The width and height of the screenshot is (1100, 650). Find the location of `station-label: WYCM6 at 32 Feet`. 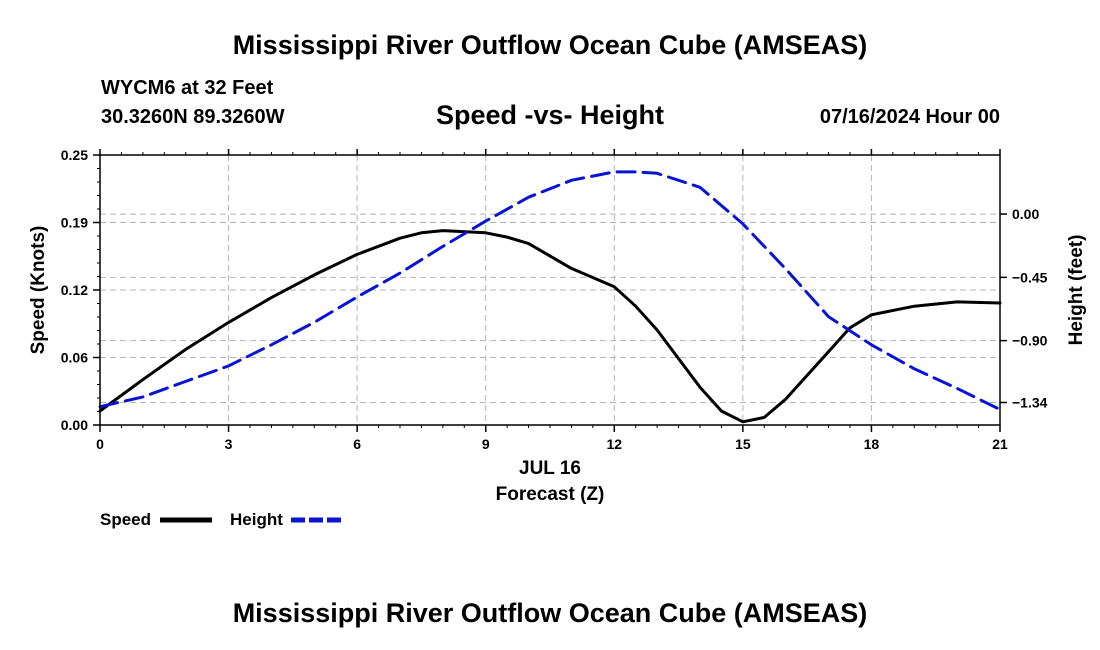

station-label: WYCM6 at 32 Feet is located at coordinates (187, 88).